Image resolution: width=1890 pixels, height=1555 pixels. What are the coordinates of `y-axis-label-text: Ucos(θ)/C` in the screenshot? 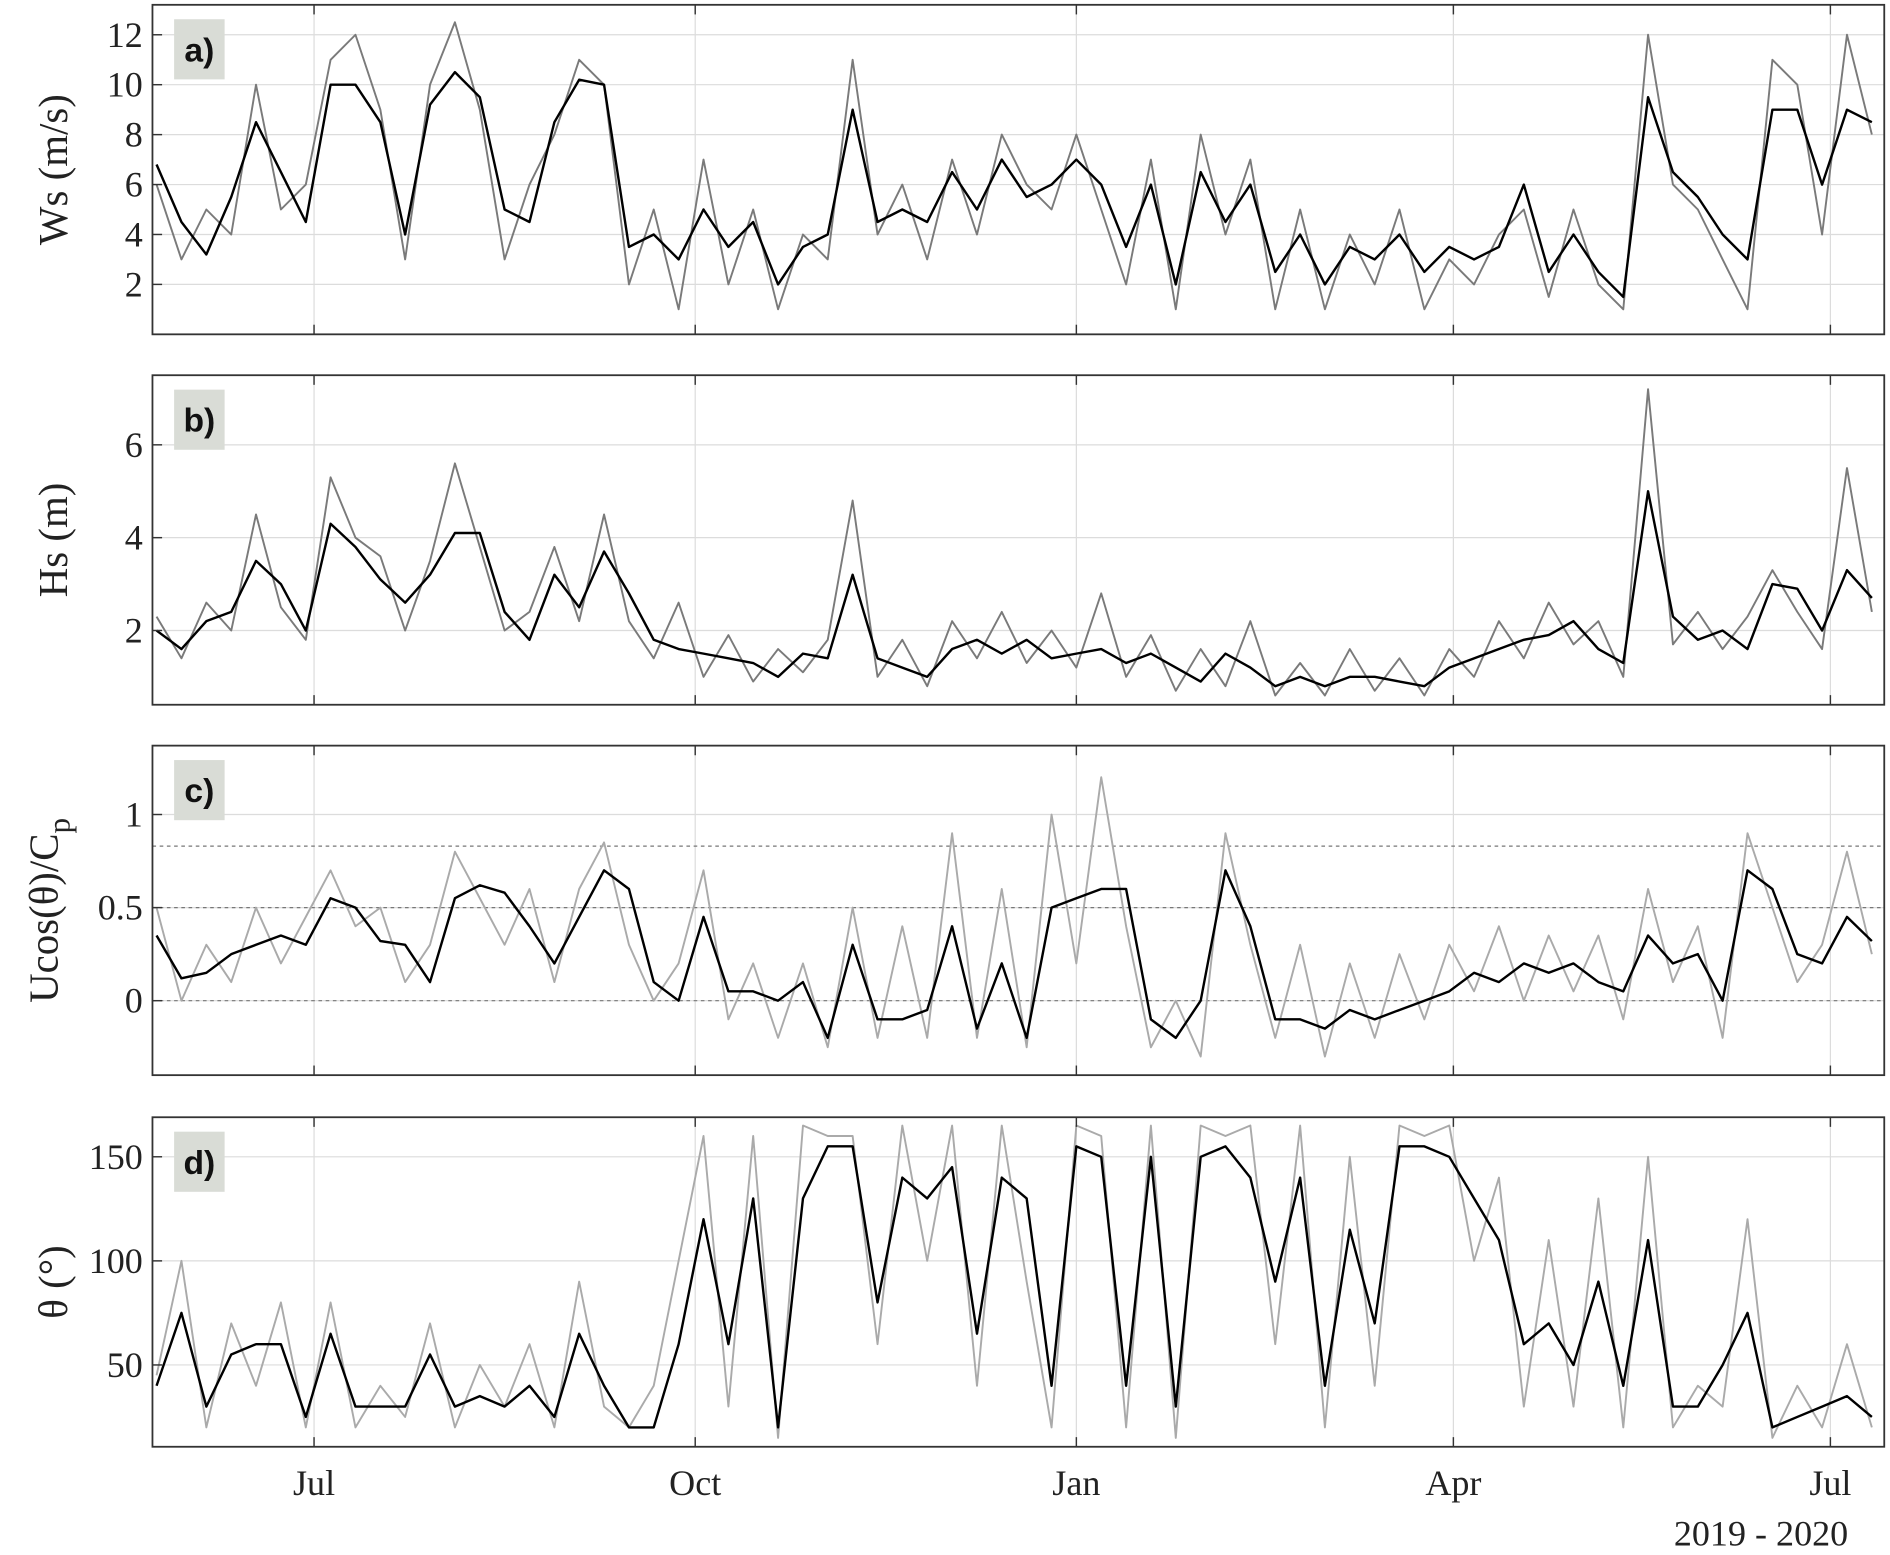 It's located at (43, 917).